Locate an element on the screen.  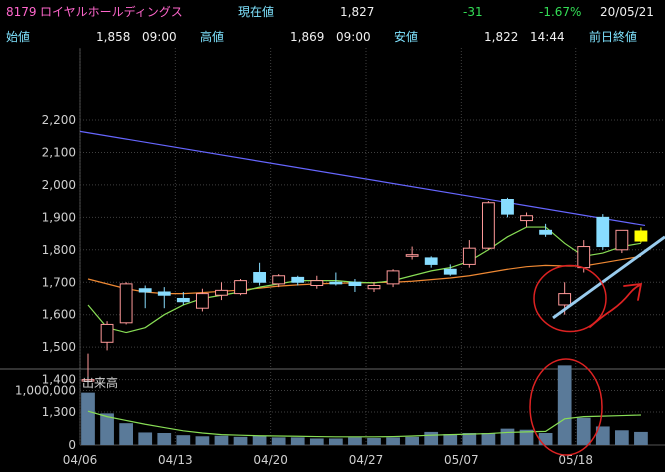
volume-zero-tick-label: 0 is located at coordinates (72, 445).